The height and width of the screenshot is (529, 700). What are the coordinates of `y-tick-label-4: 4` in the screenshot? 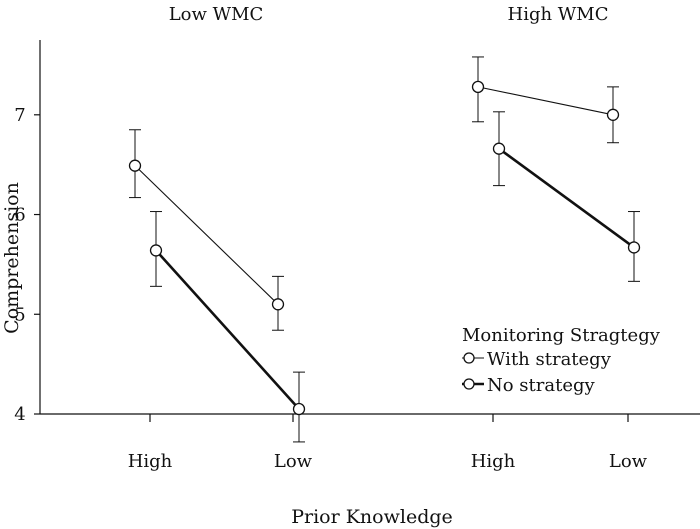 It's located at (19, 414).